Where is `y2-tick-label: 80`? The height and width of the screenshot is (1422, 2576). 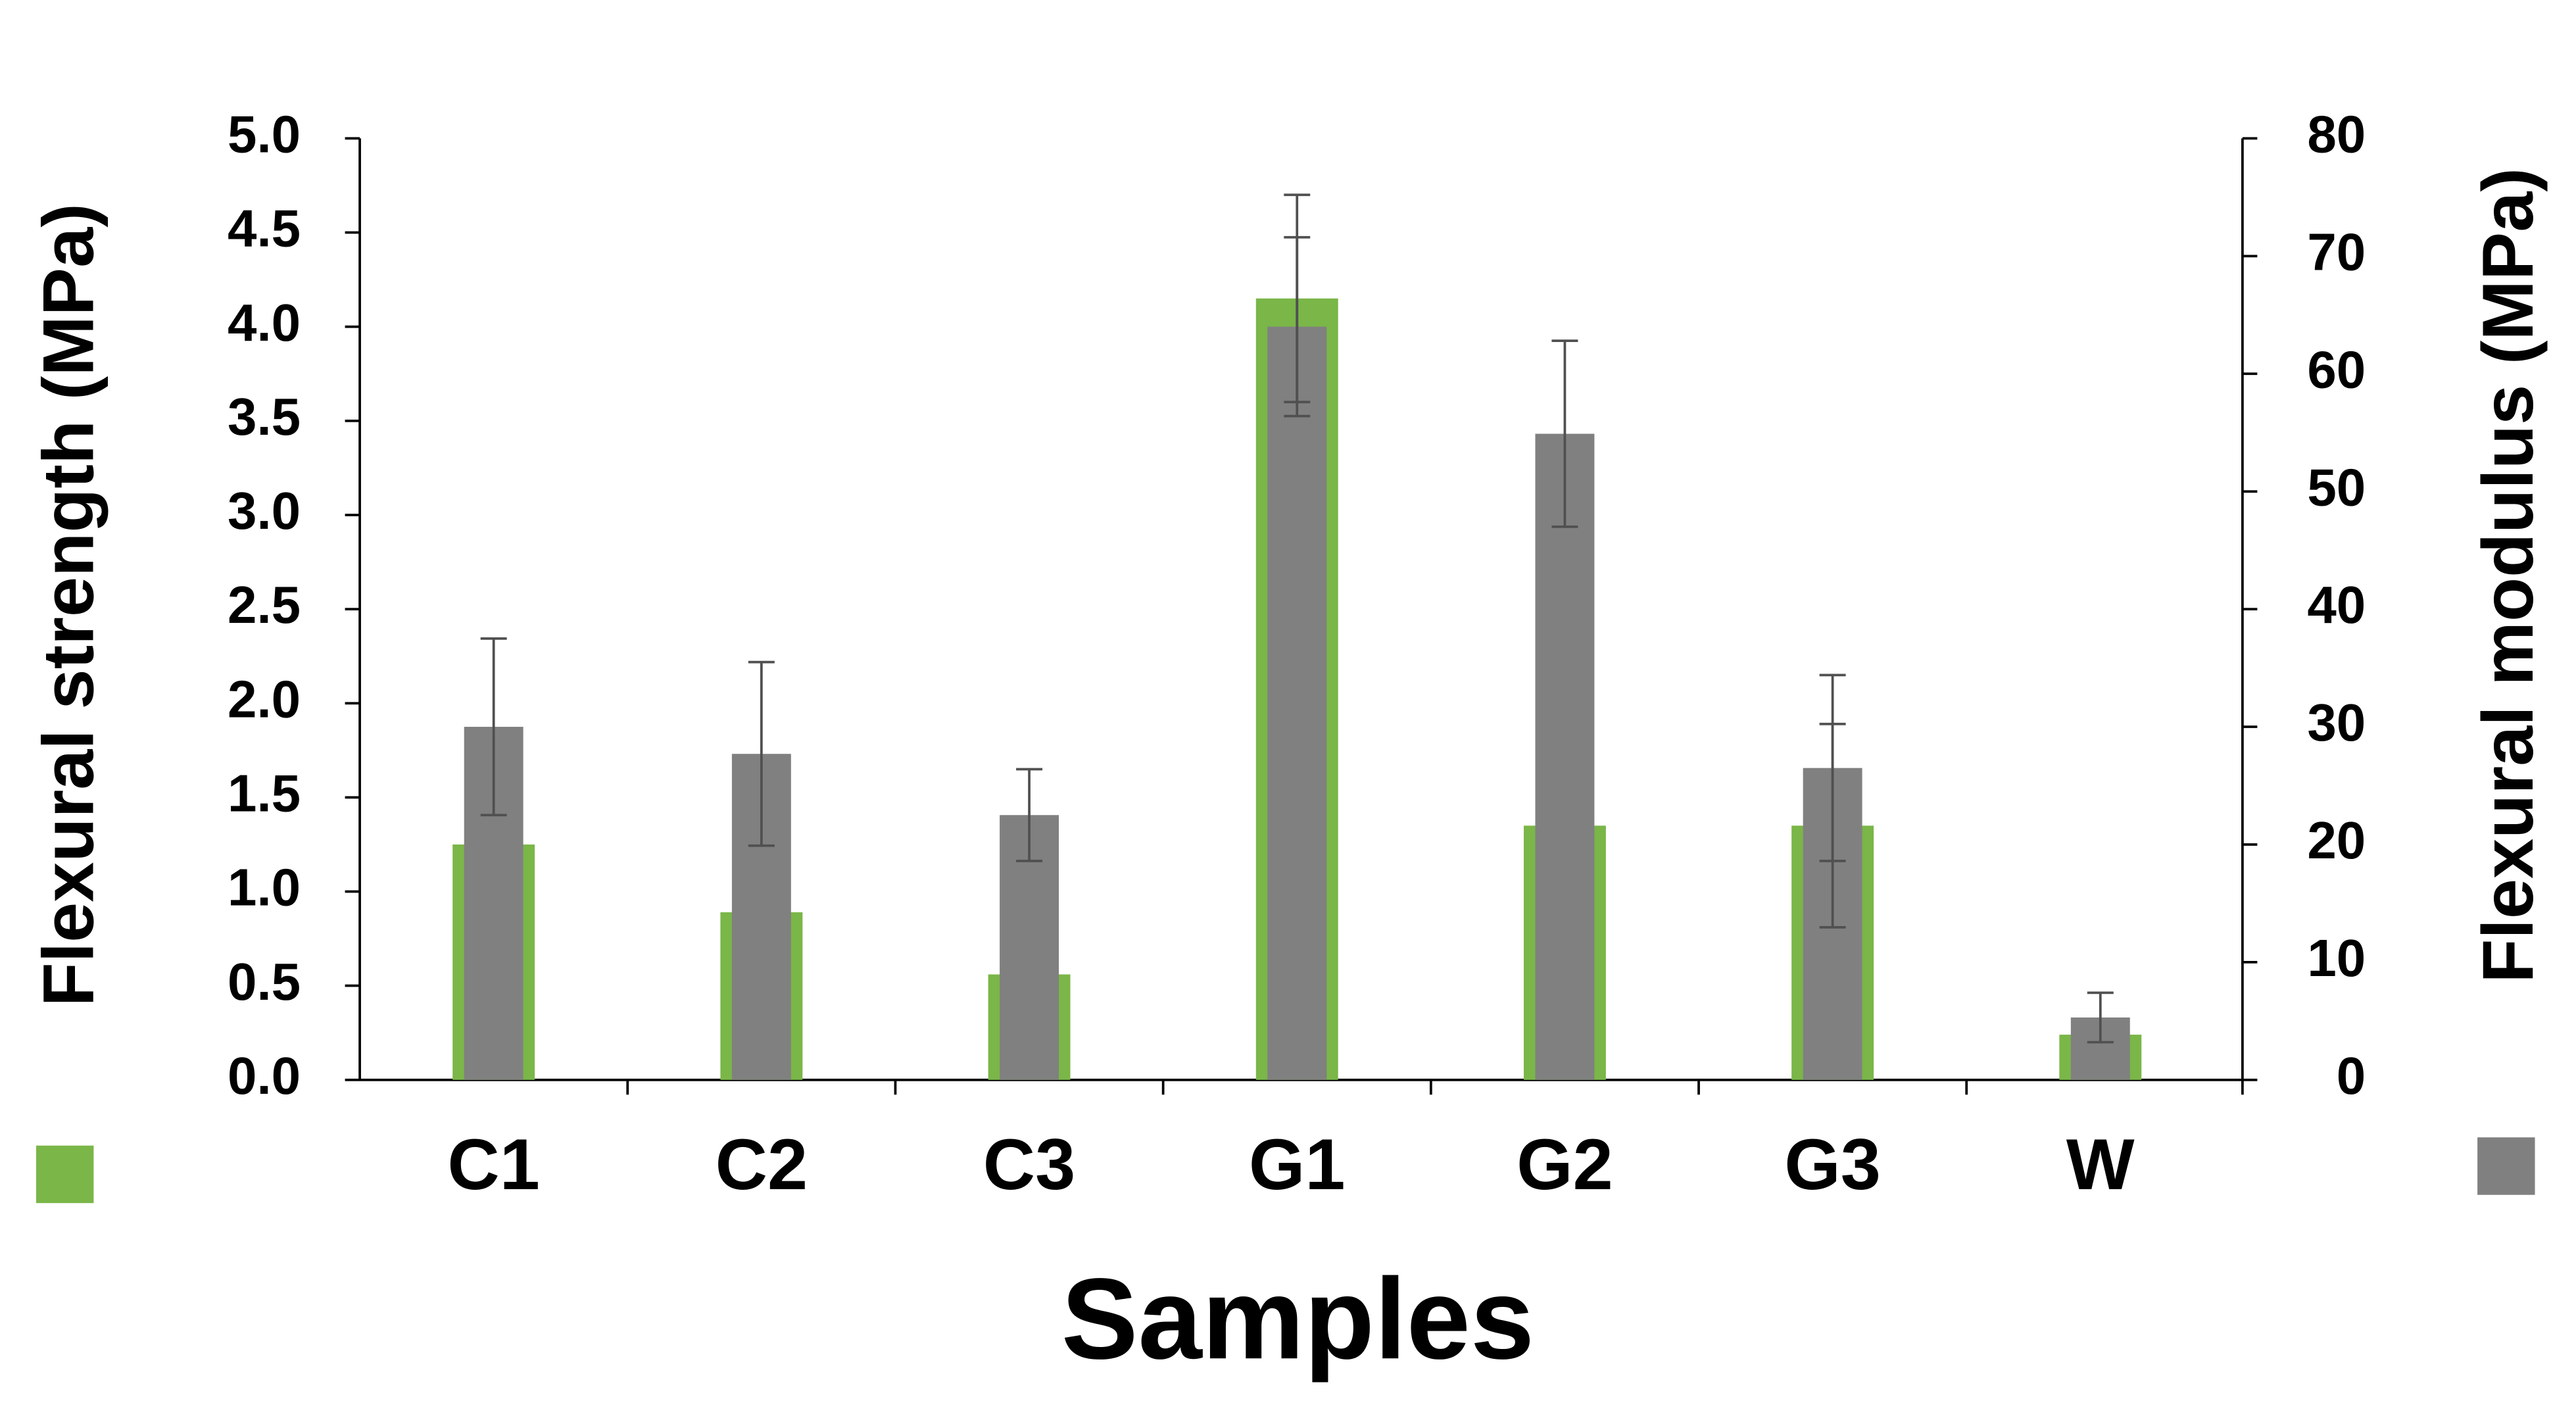
y2-tick-label: 80 is located at coordinates (2337, 134).